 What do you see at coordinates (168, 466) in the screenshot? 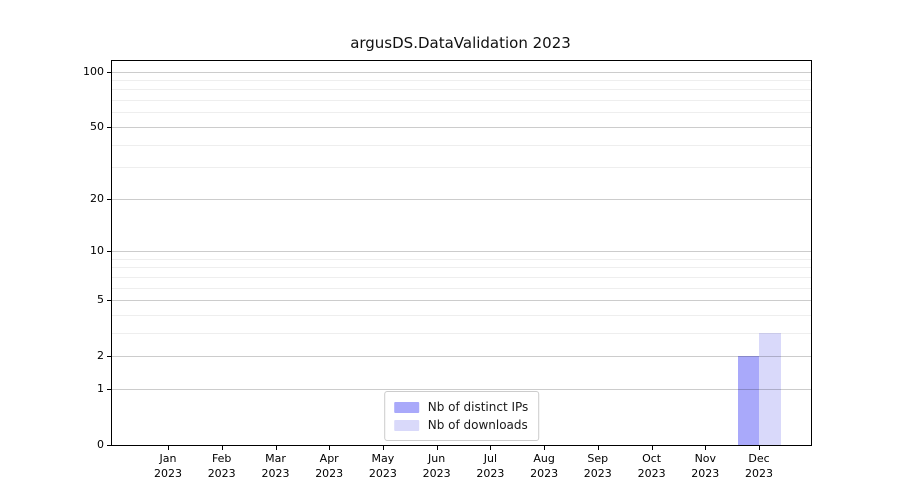
I see `x-tick-label: Jan 2023` at bounding box center [168, 466].